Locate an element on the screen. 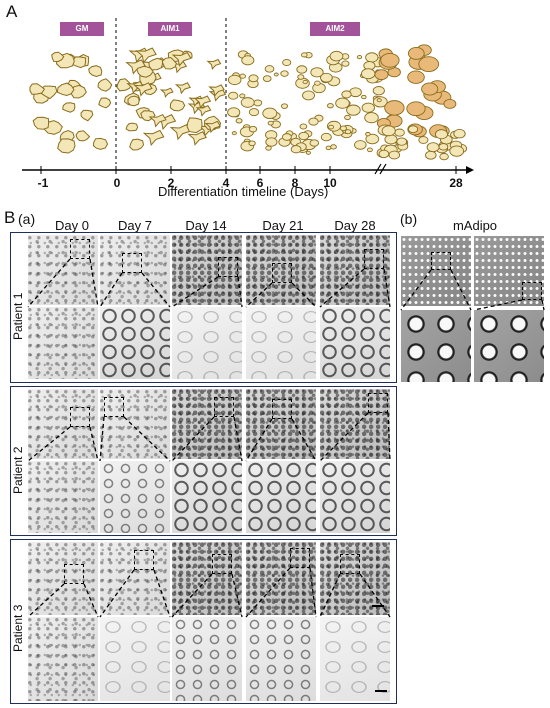 The image size is (550, 708). timeline-arrowhead is located at coordinates (470, 170).